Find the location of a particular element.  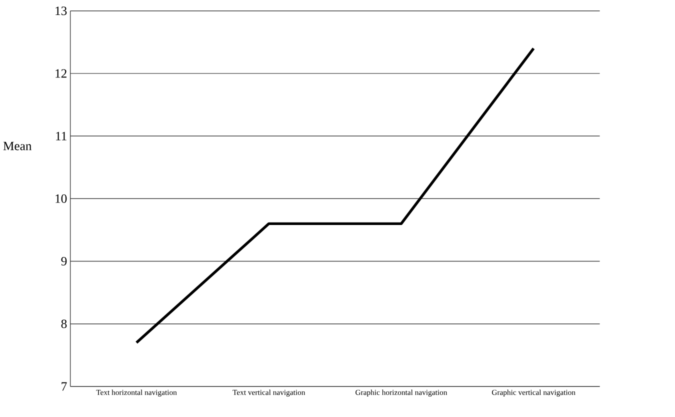

y-tick-label: 8 is located at coordinates (64, 323).